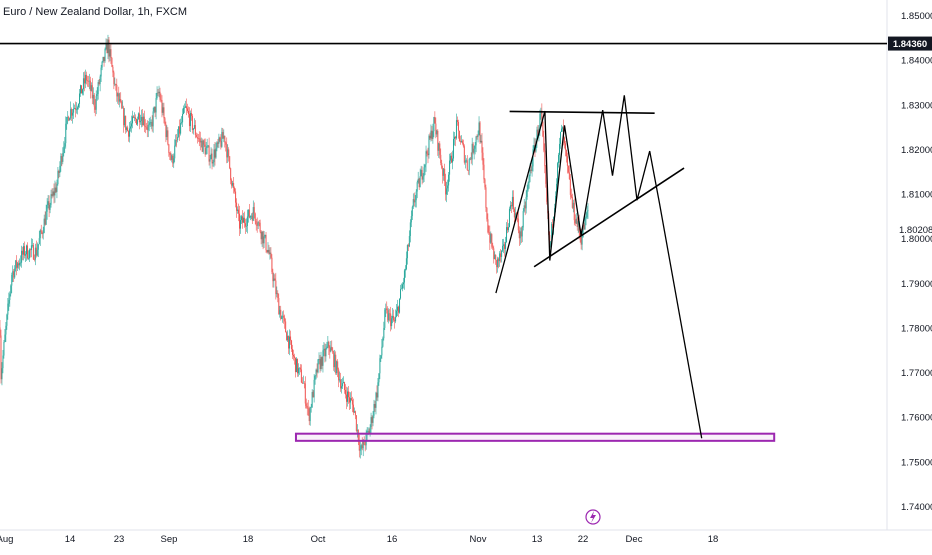 This screenshot has width=932, height=555. I want to click on chart-title: Euro / New Zealand Dollar, 1h, FXCM, so click(95, 12).